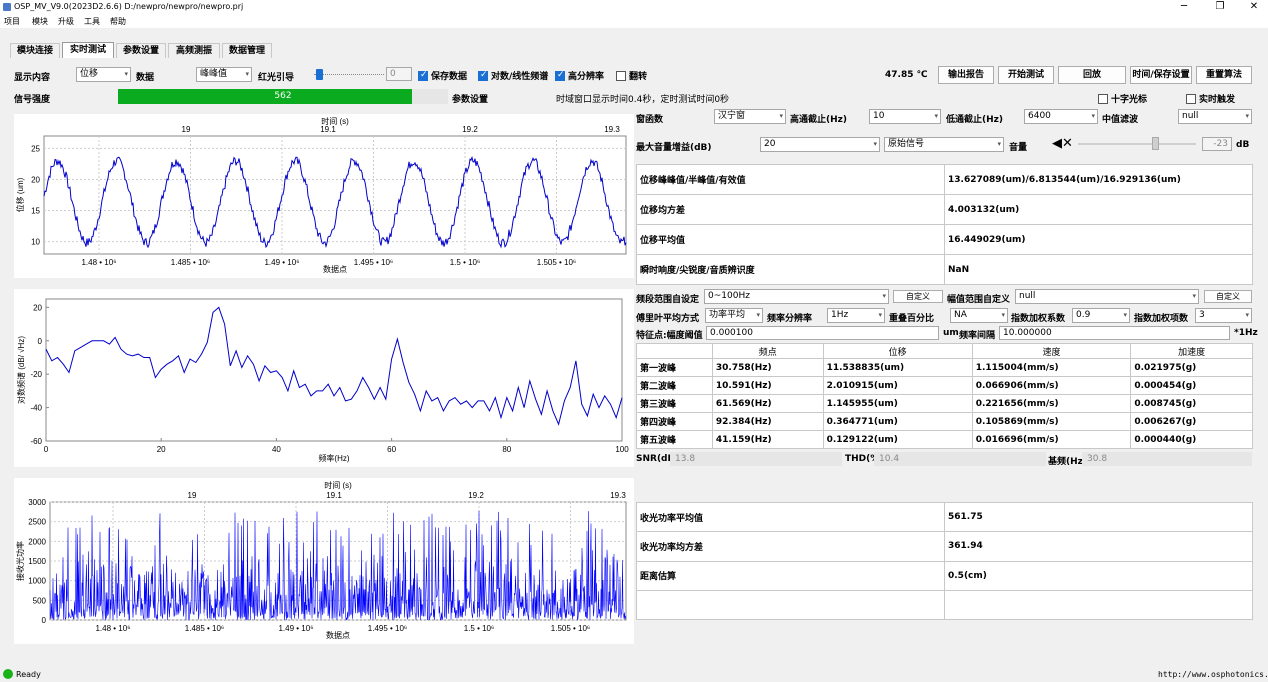 This screenshot has height=682, width=1268. Describe the element at coordinates (820, 144) in the screenshot. I see `max-gain-select: 20 ▾` at that location.